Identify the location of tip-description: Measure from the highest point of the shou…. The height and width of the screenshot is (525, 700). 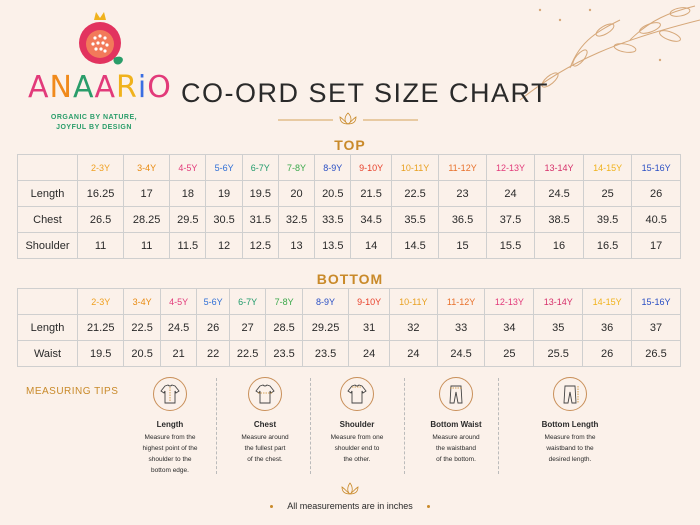
(170, 454).